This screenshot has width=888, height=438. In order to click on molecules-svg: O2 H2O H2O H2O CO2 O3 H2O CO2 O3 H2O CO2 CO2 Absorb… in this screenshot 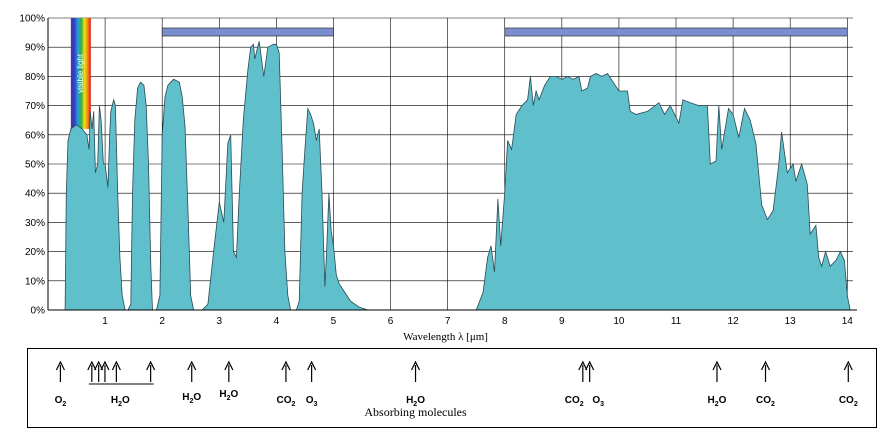, I will do `click(456, 389)`.